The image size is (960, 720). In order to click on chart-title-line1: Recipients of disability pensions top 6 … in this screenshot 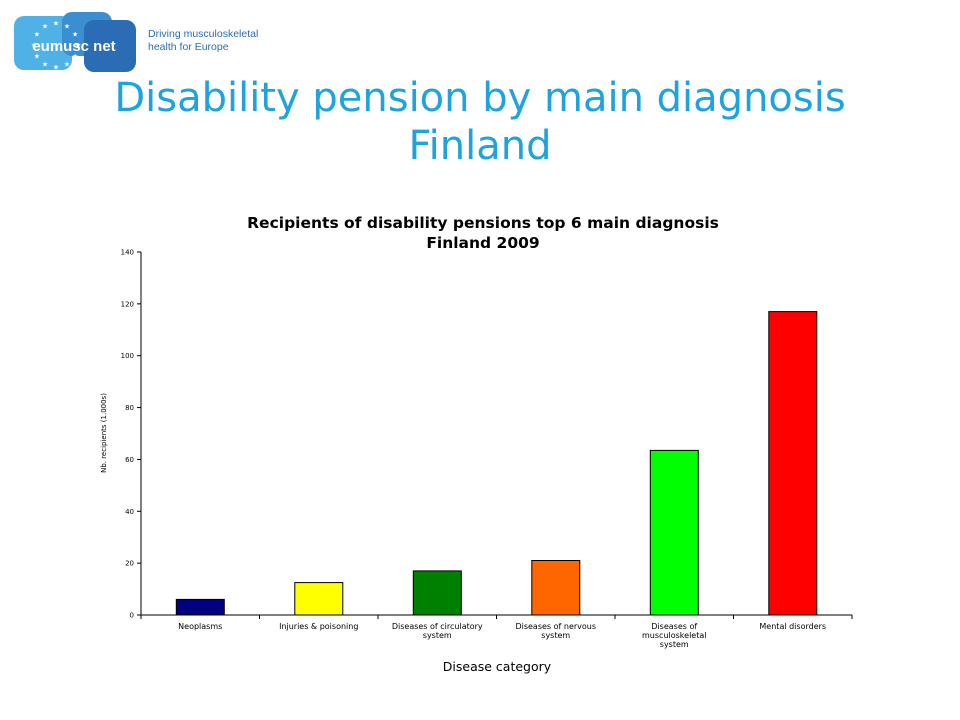, I will do `click(483, 223)`.